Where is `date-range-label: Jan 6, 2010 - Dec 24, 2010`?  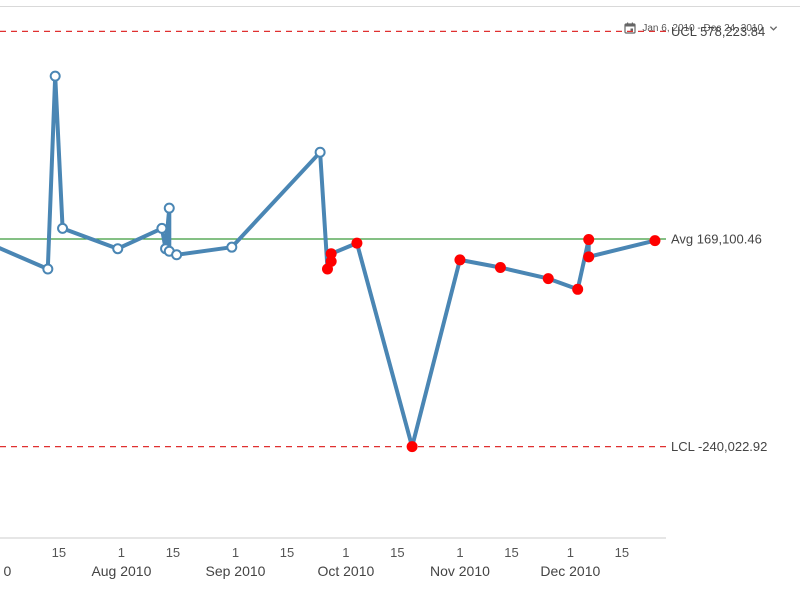
date-range-label: Jan 6, 2010 - Dec 24, 2010 is located at coordinates (702, 28).